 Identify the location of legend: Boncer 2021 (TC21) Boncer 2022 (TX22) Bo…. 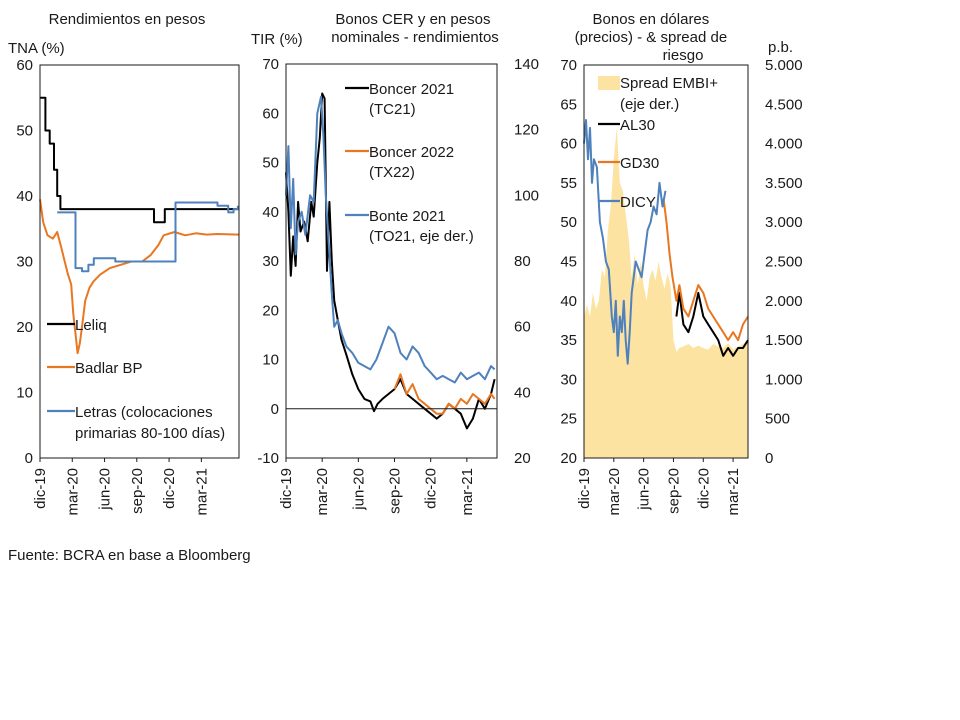
(409, 163).